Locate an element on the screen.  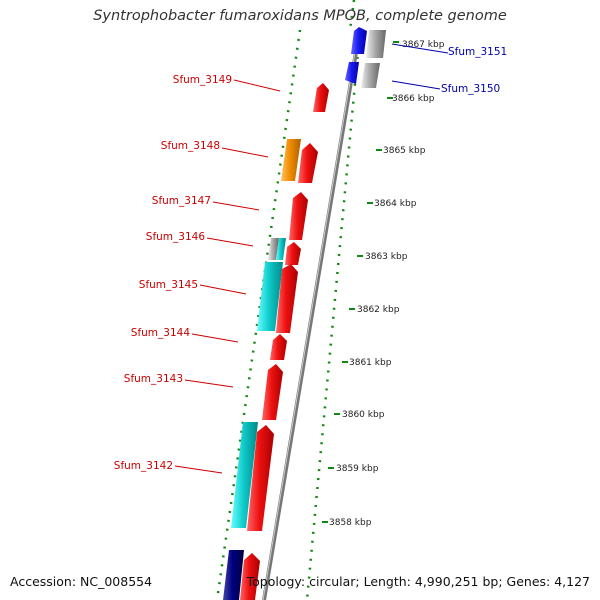
gene-sfum-3150-gray is located at coordinates (370, 75).